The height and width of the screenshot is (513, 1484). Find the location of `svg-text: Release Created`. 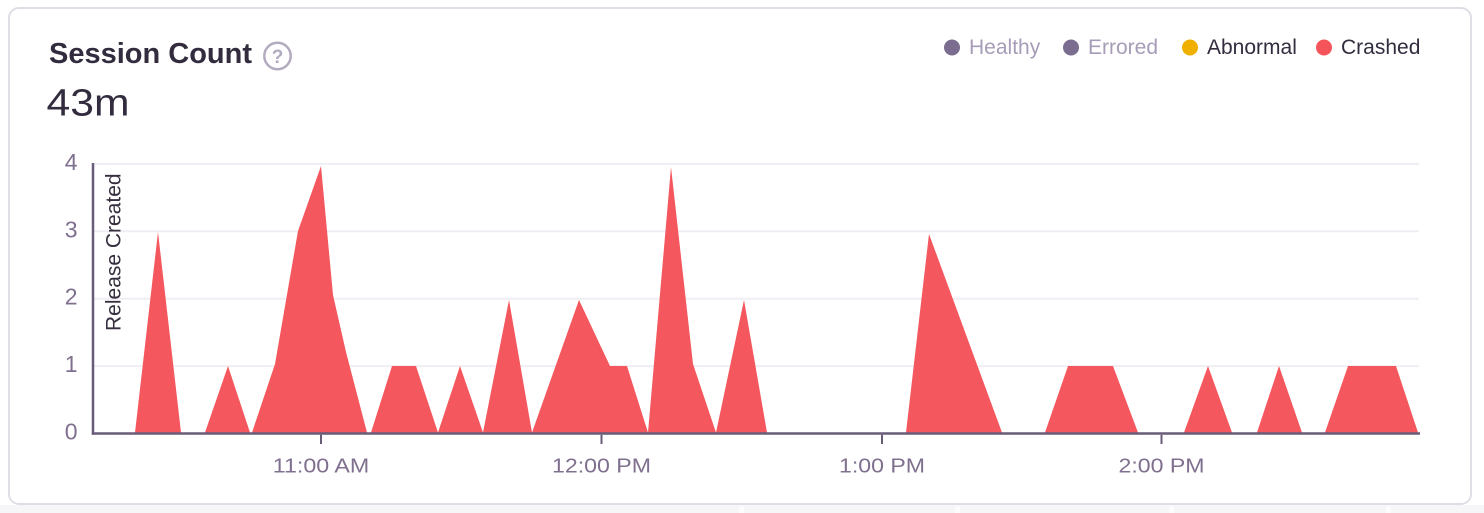

svg-text: Release Created is located at coordinates (114, 252).